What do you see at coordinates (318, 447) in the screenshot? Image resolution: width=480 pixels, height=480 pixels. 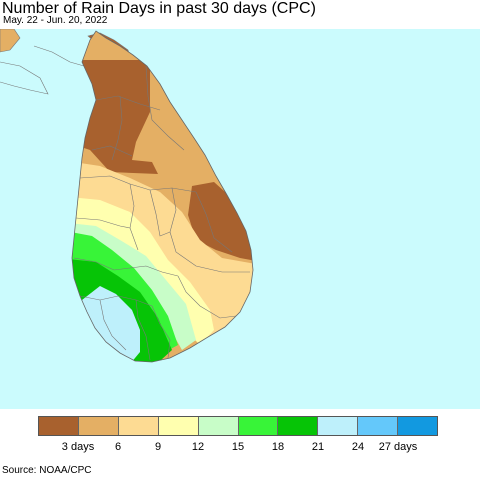 I see `legend-label-6: 21` at bounding box center [318, 447].